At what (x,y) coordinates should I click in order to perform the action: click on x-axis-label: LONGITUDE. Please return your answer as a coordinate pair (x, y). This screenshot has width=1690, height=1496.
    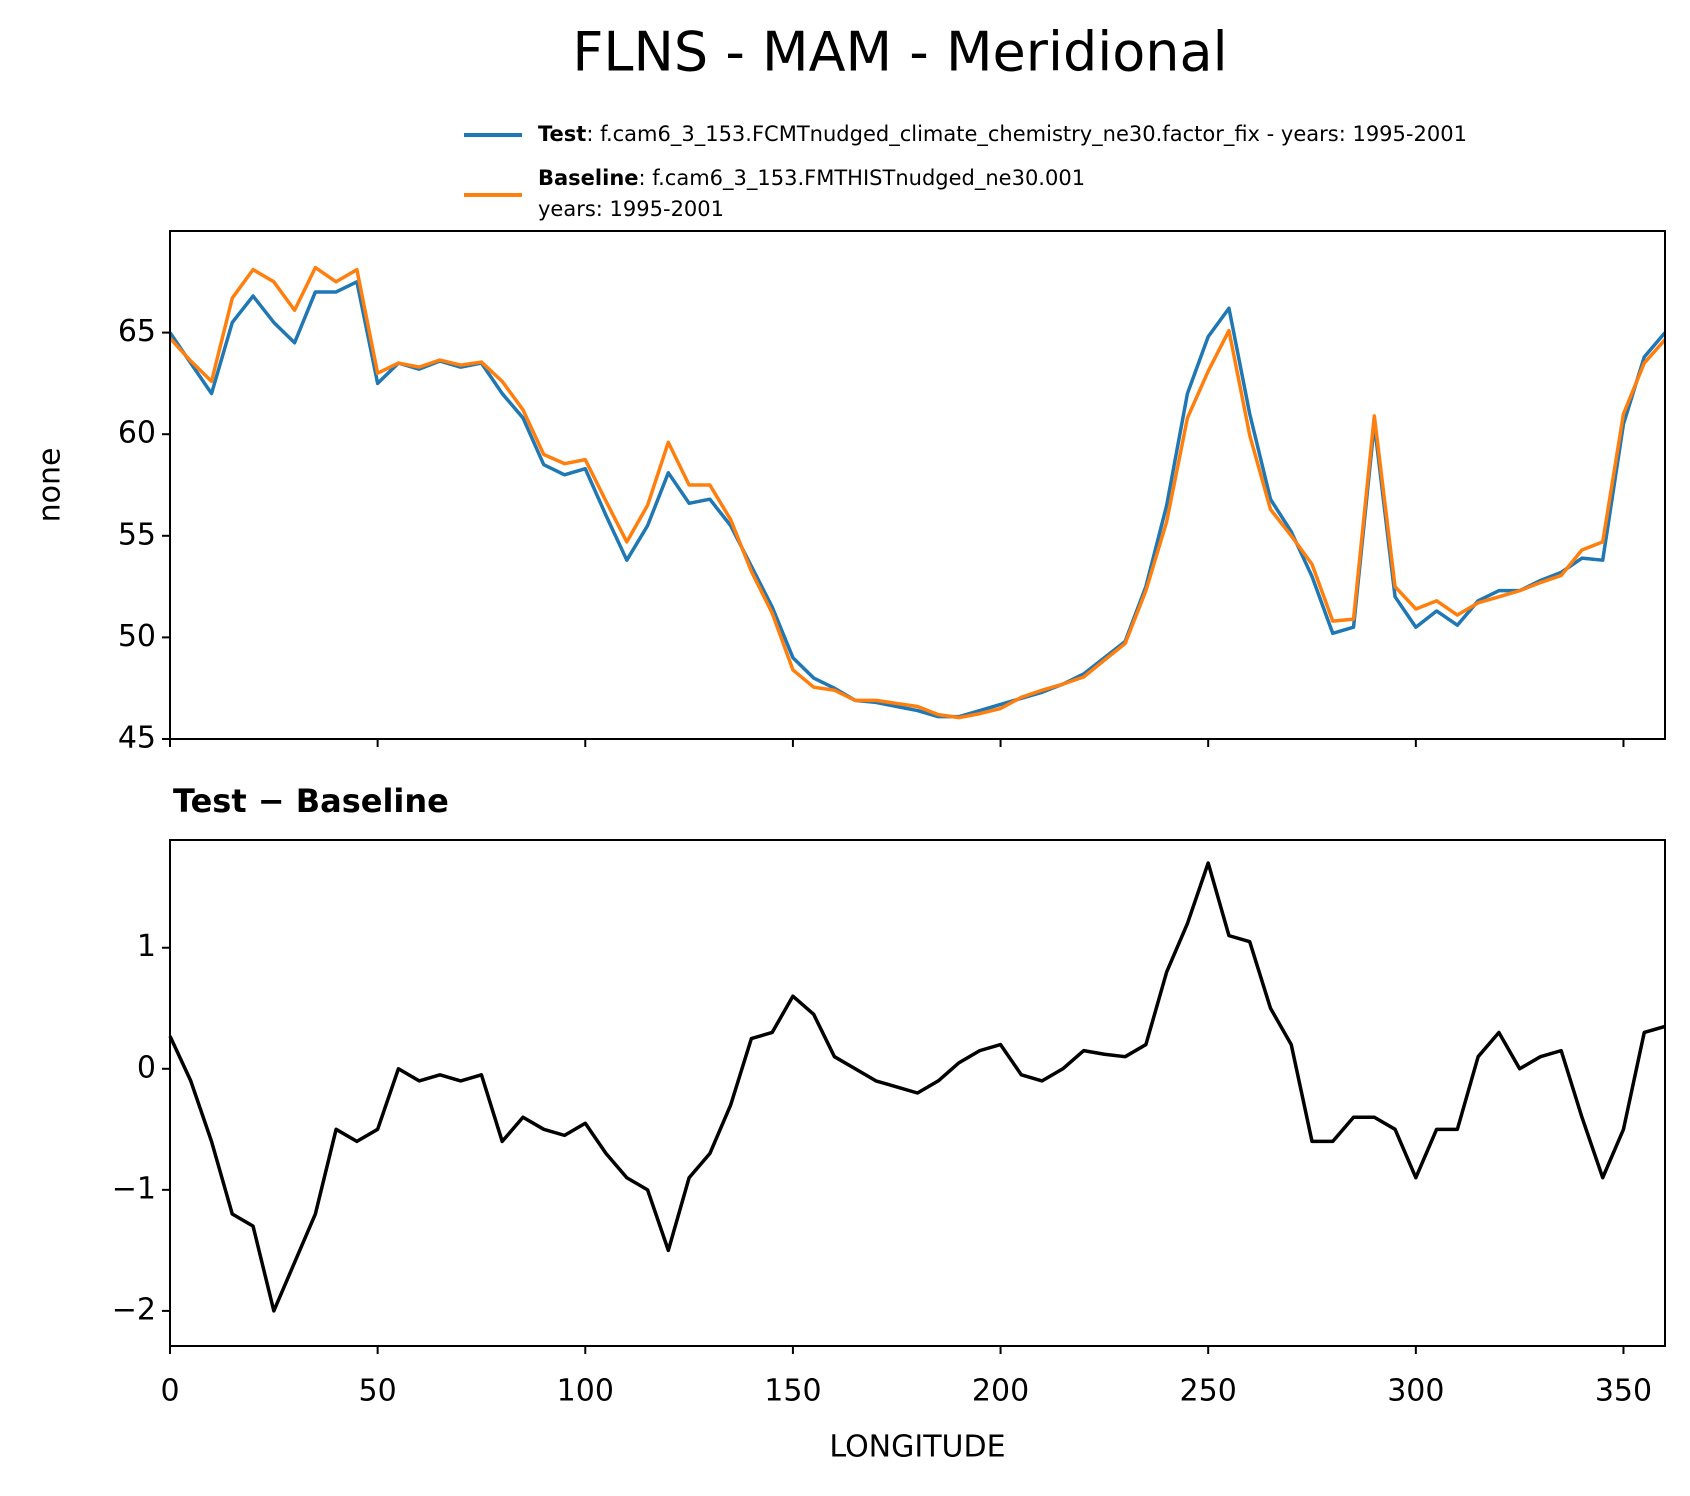
    Looking at the image, I should click on (917, 1447).